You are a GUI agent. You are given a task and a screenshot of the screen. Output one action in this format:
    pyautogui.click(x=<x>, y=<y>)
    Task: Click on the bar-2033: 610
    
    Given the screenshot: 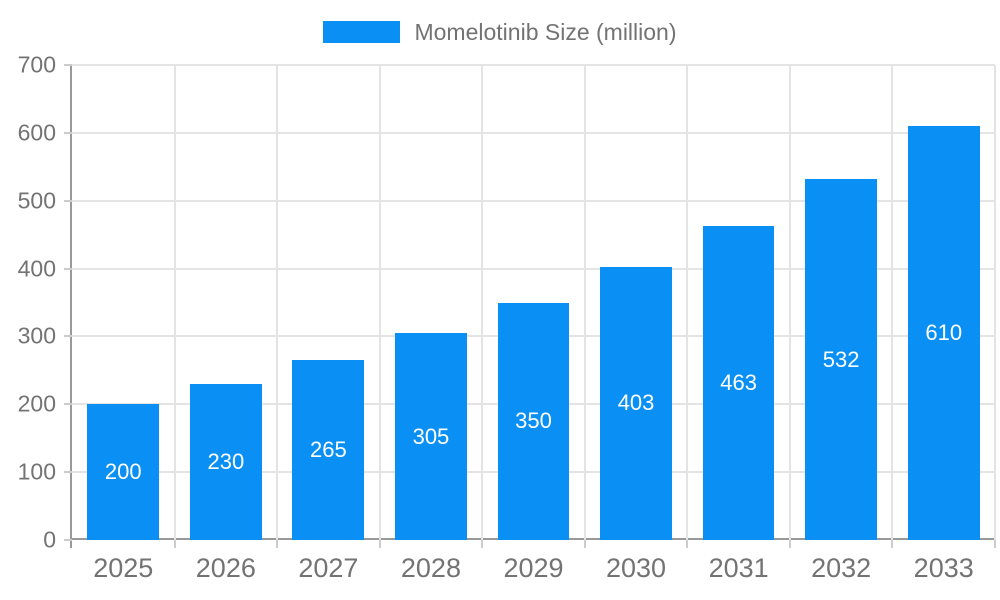 What is the action you would take?
    pyautogui.click(x=943, y=333)
    